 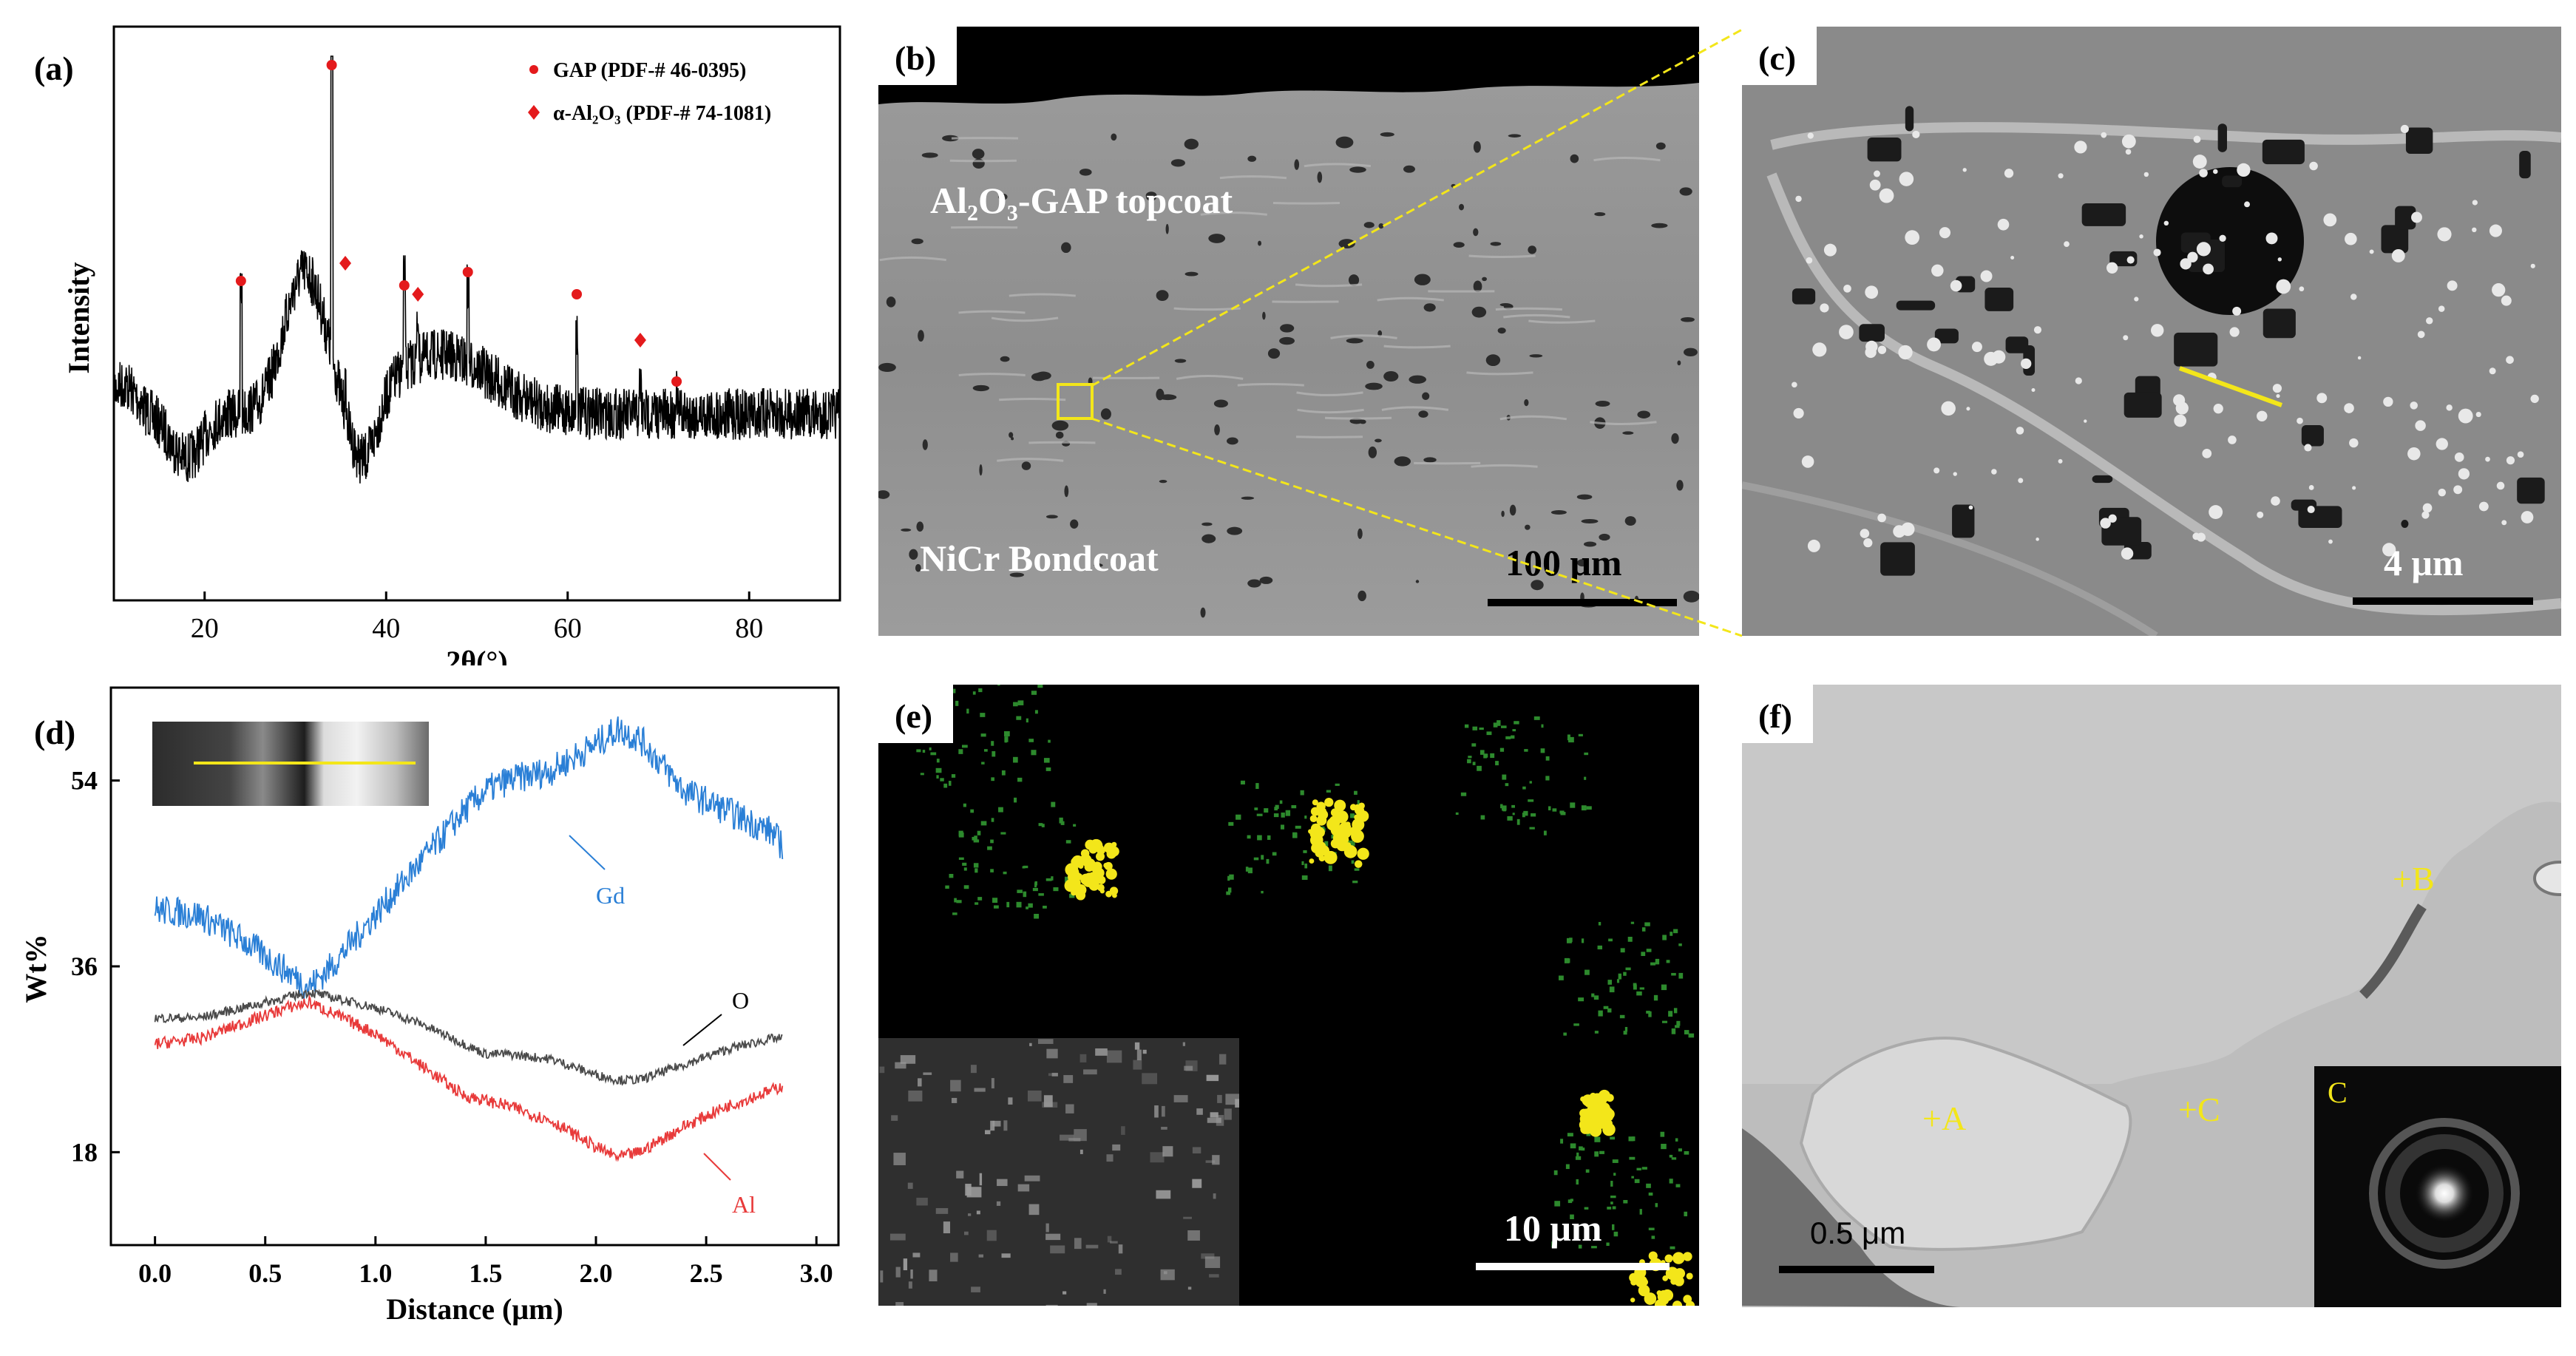 I want to click on eds-inset-texture, so click(x=1059, y=1172).